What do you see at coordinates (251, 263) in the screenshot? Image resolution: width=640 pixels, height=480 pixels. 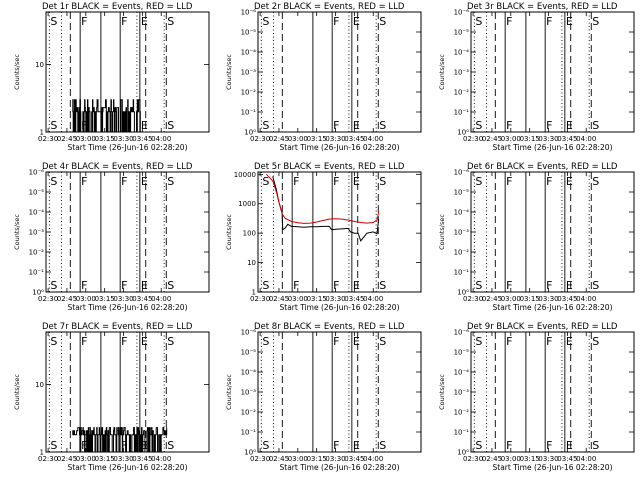 I see `y-tick-label: 10` at bounding box center [251, 263].